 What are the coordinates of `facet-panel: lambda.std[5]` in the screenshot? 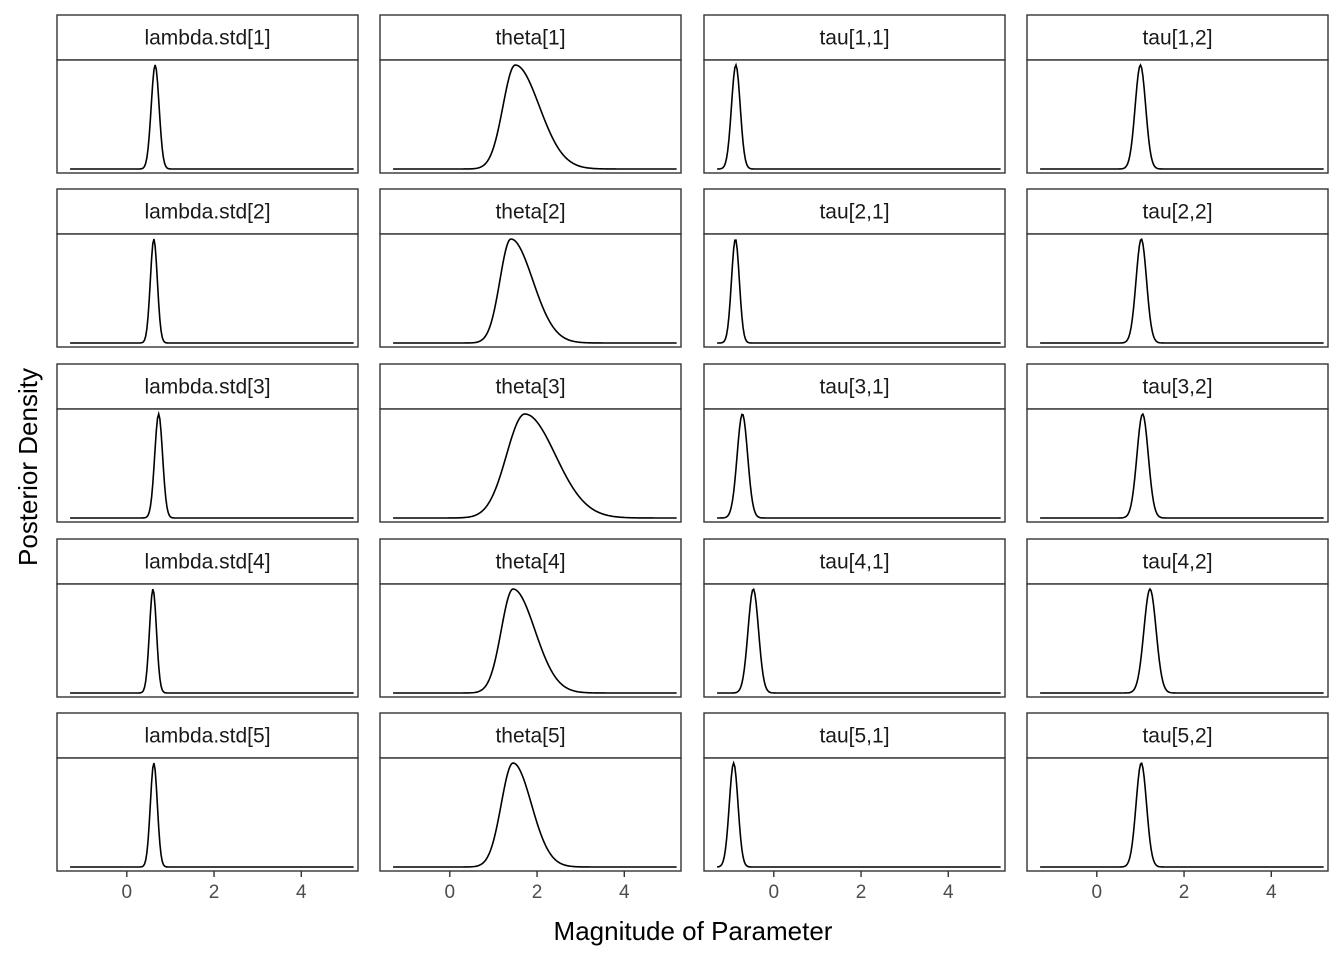 It's located at (207, 792).